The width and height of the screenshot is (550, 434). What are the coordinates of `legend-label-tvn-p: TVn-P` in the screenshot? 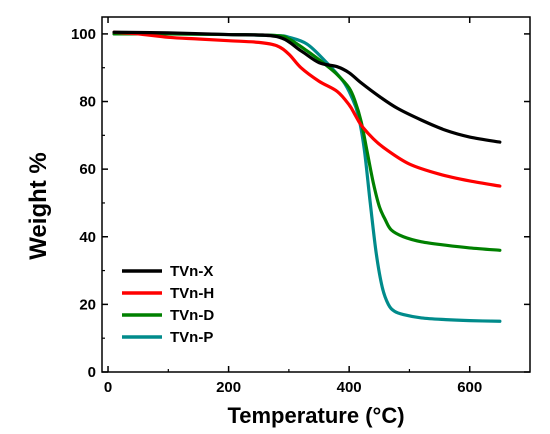 It's located at (191, 337).